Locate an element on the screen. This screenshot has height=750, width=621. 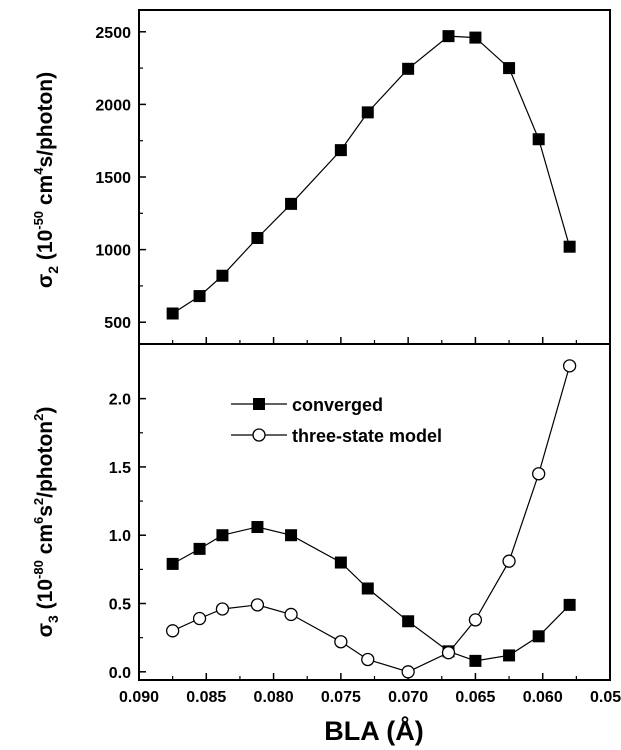
top-y-label-exp1: -50 is located at coordinates (38, 220).